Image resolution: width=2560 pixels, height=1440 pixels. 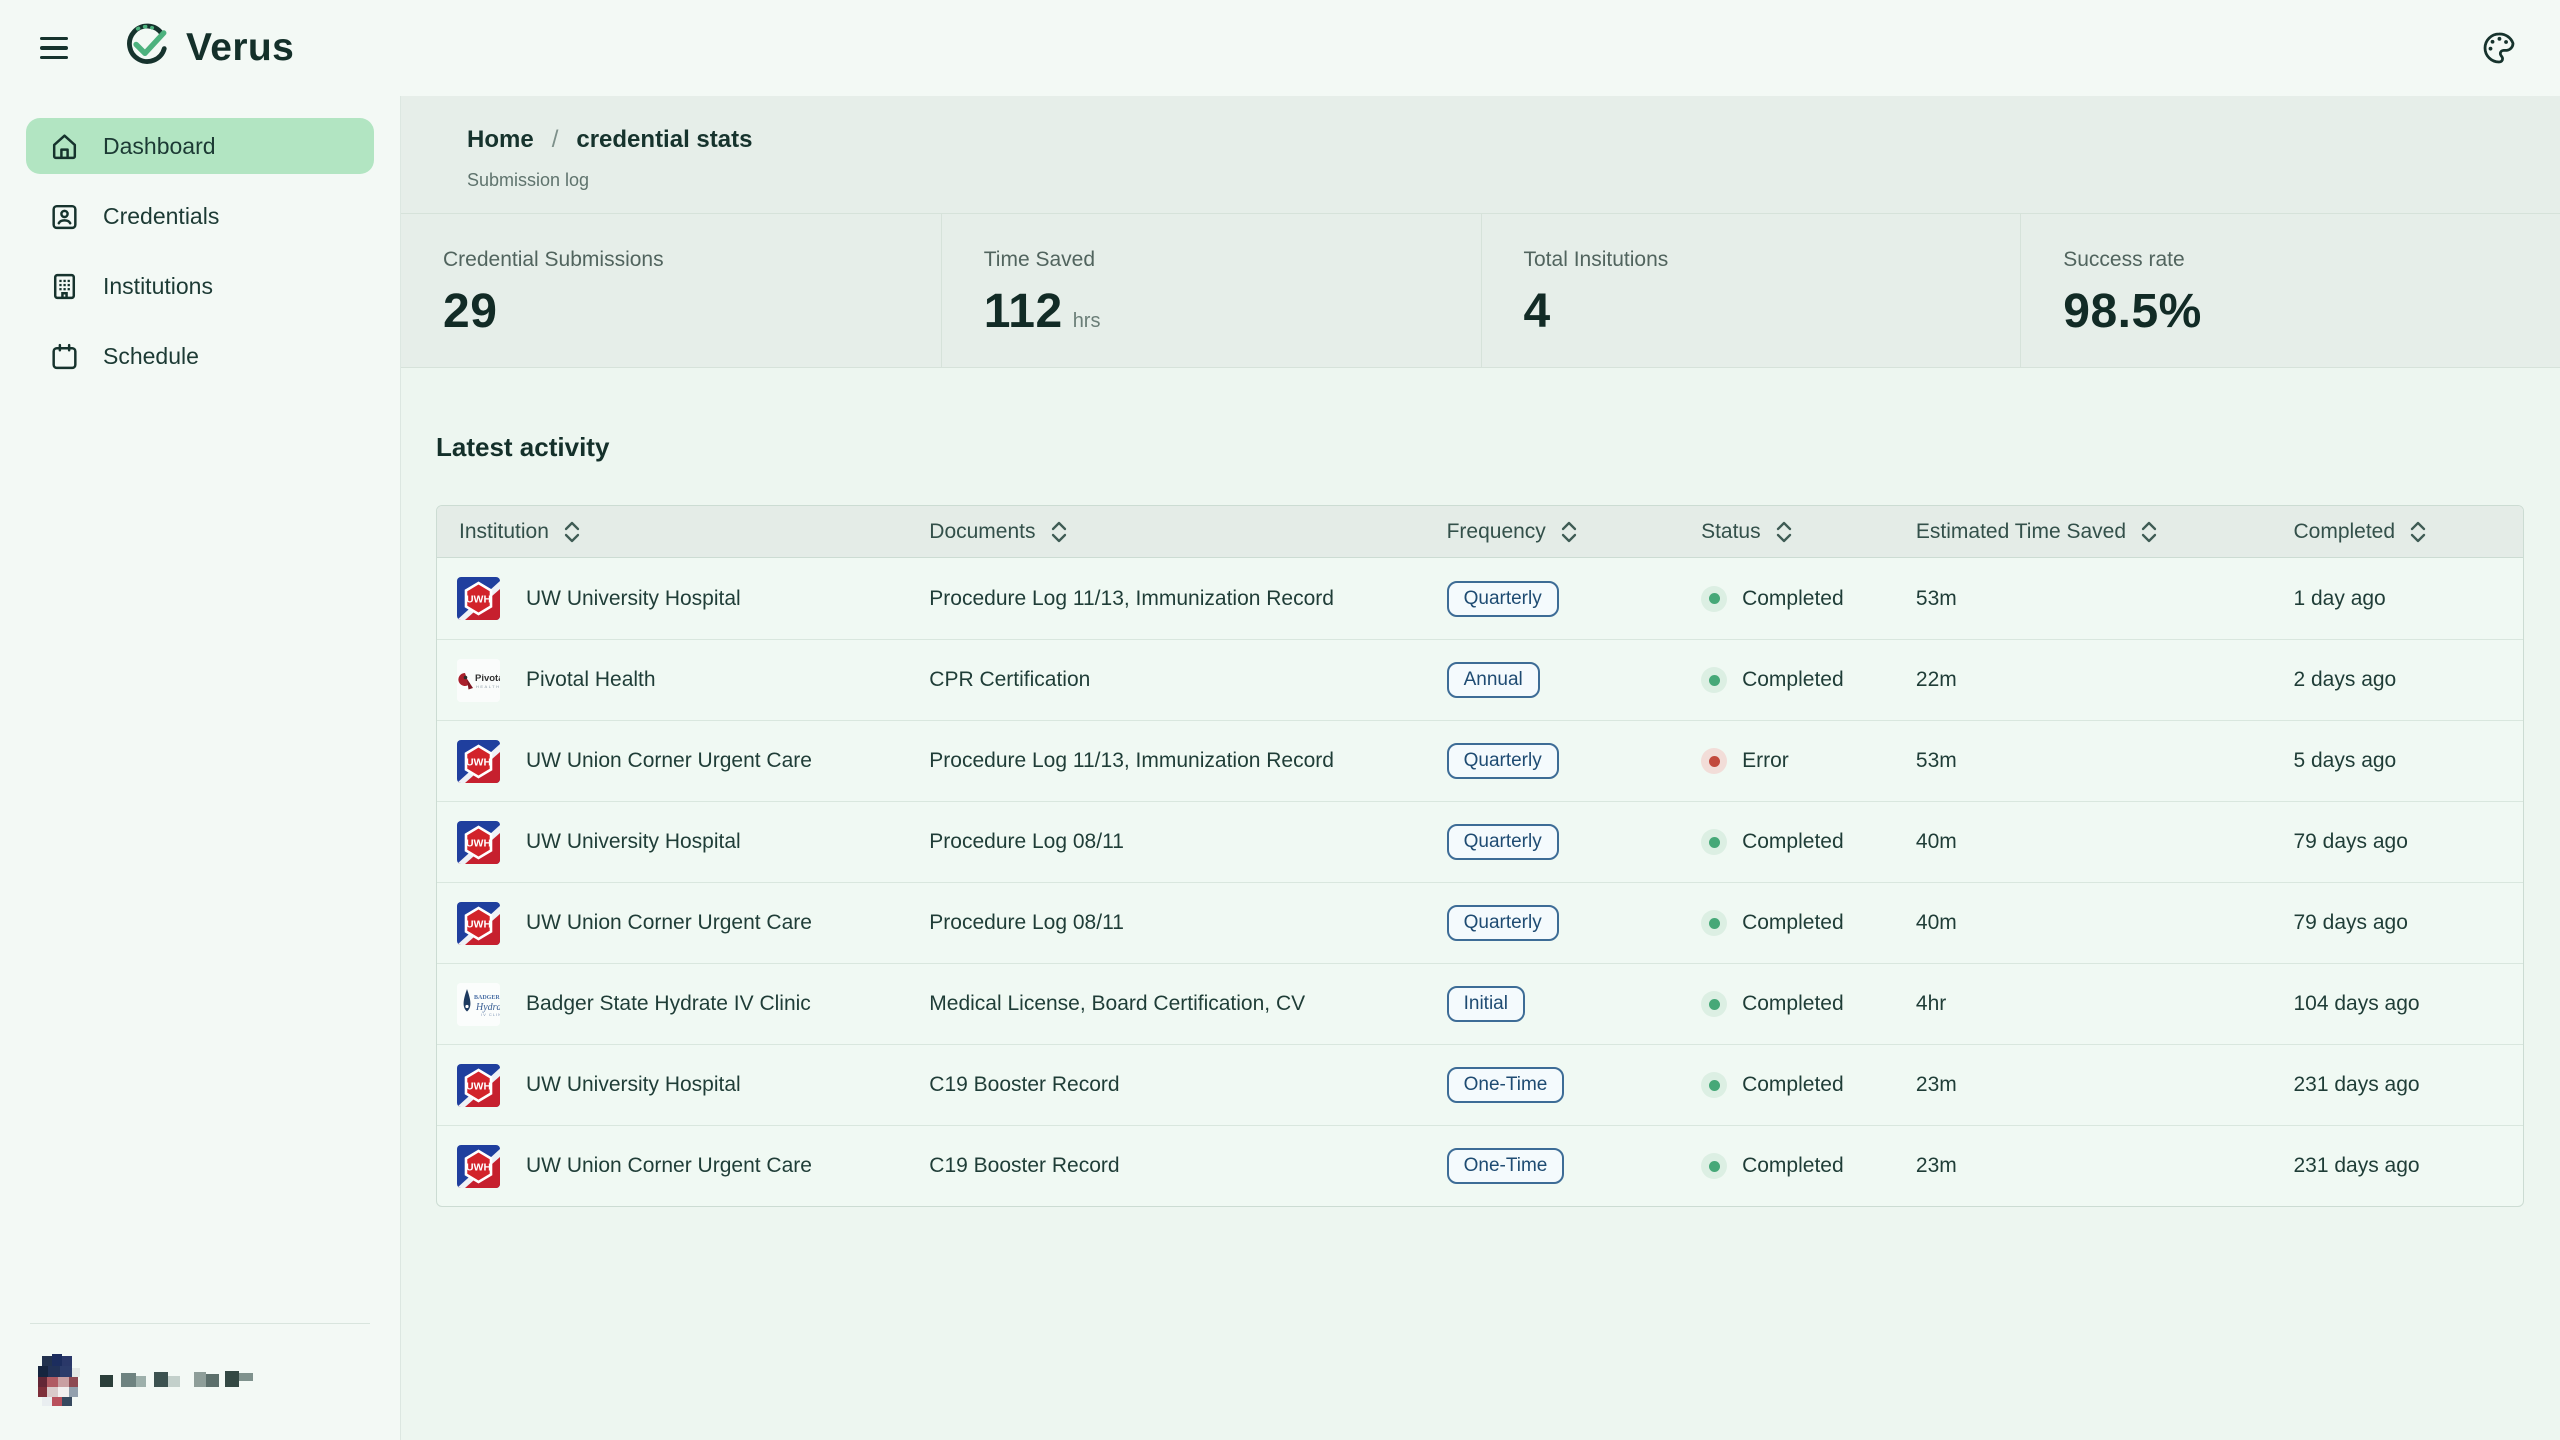 I want to click on brand: Verus, so click(x=208, y=48).